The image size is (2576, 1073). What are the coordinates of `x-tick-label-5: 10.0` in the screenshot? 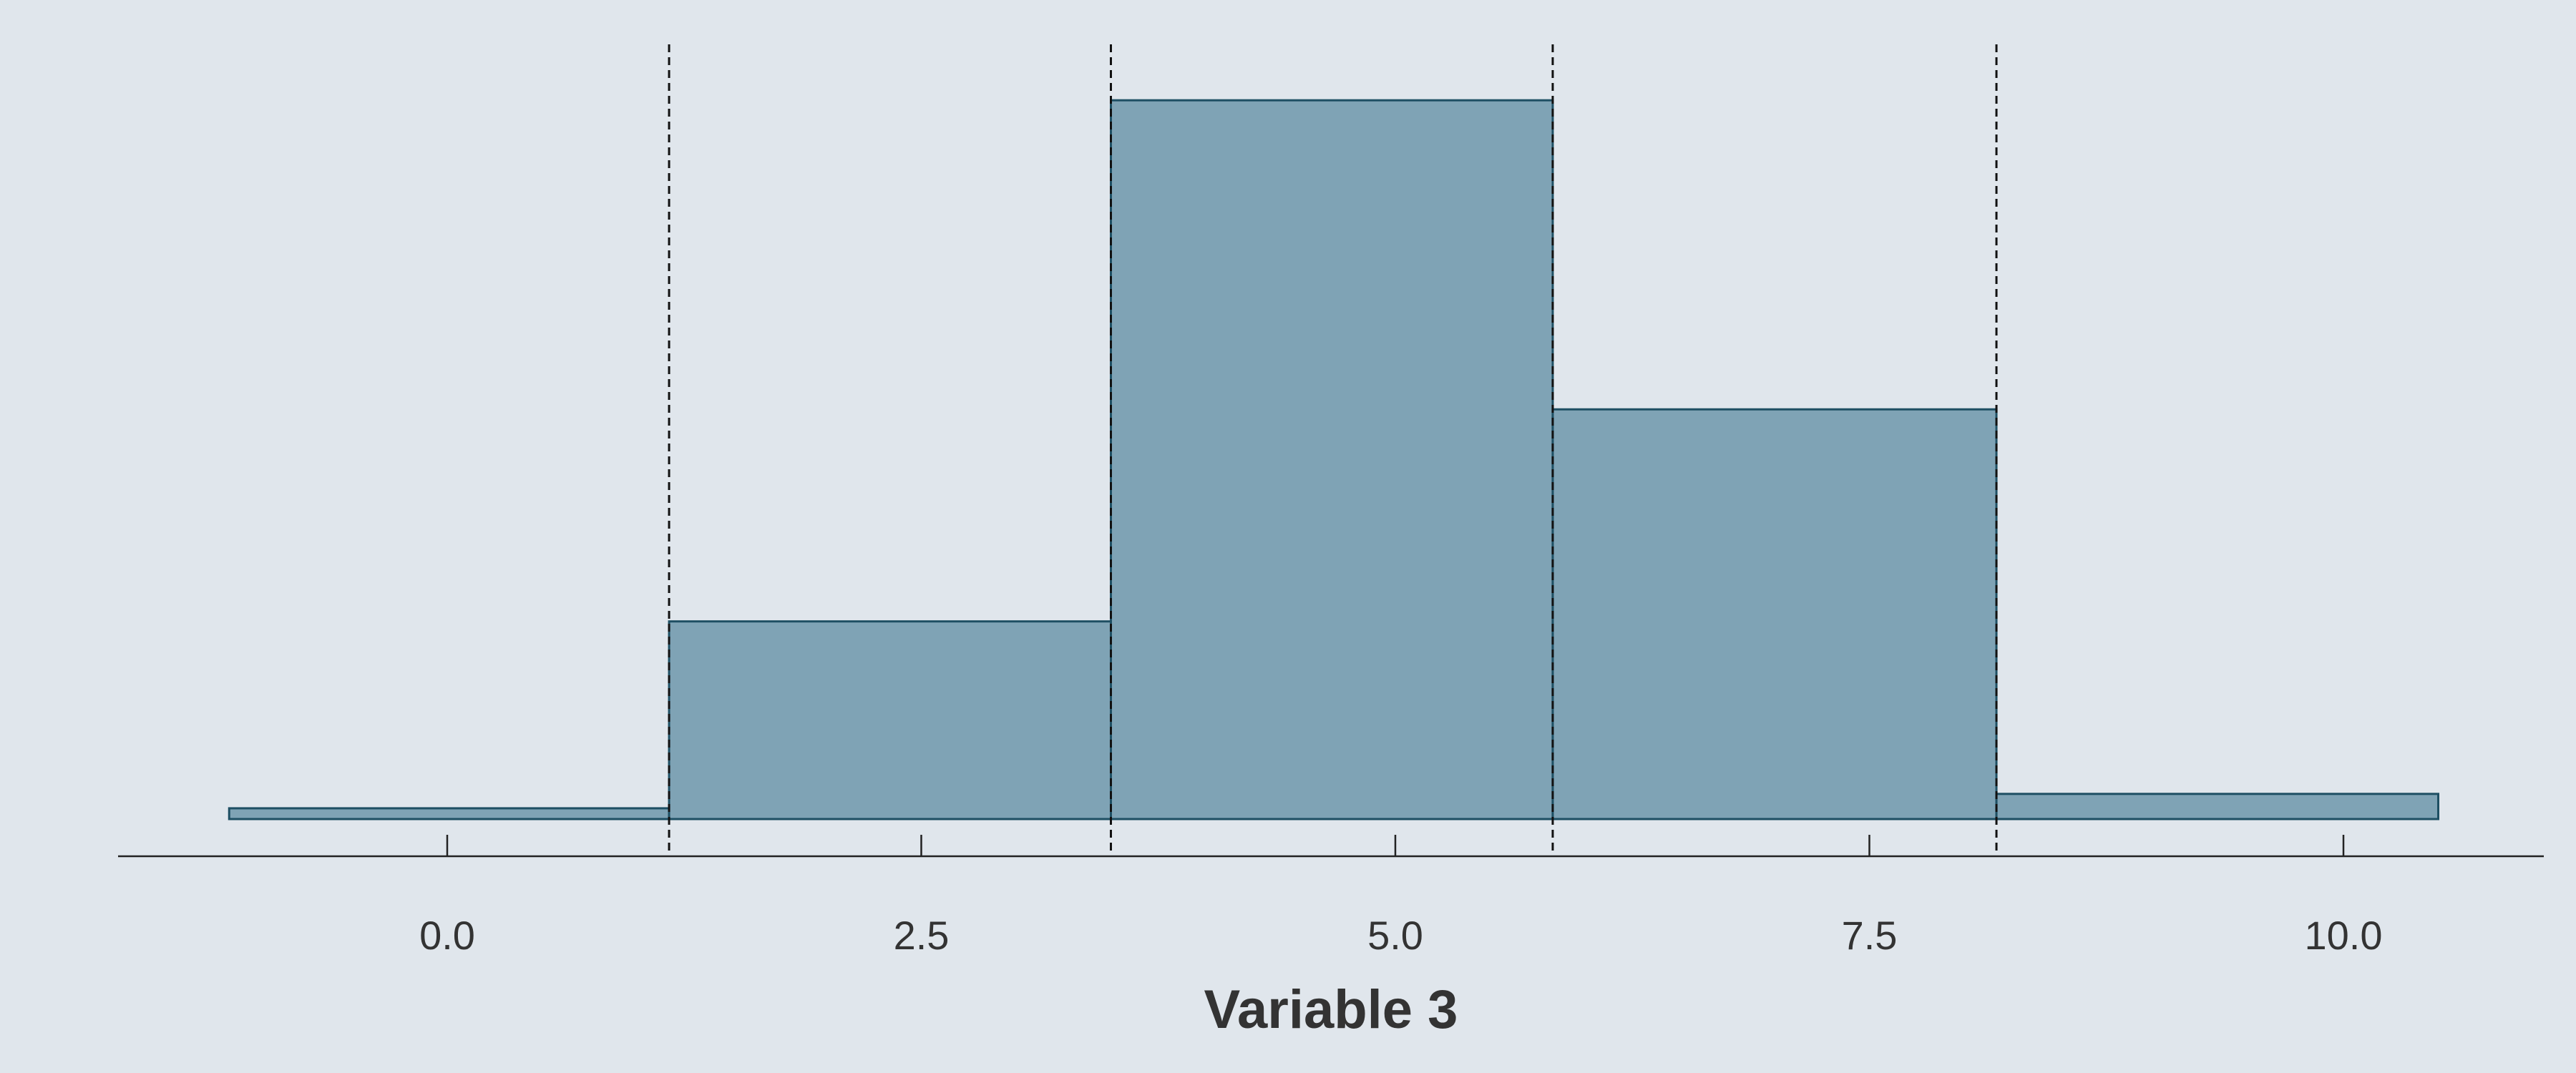 It's located at (2344, 935).